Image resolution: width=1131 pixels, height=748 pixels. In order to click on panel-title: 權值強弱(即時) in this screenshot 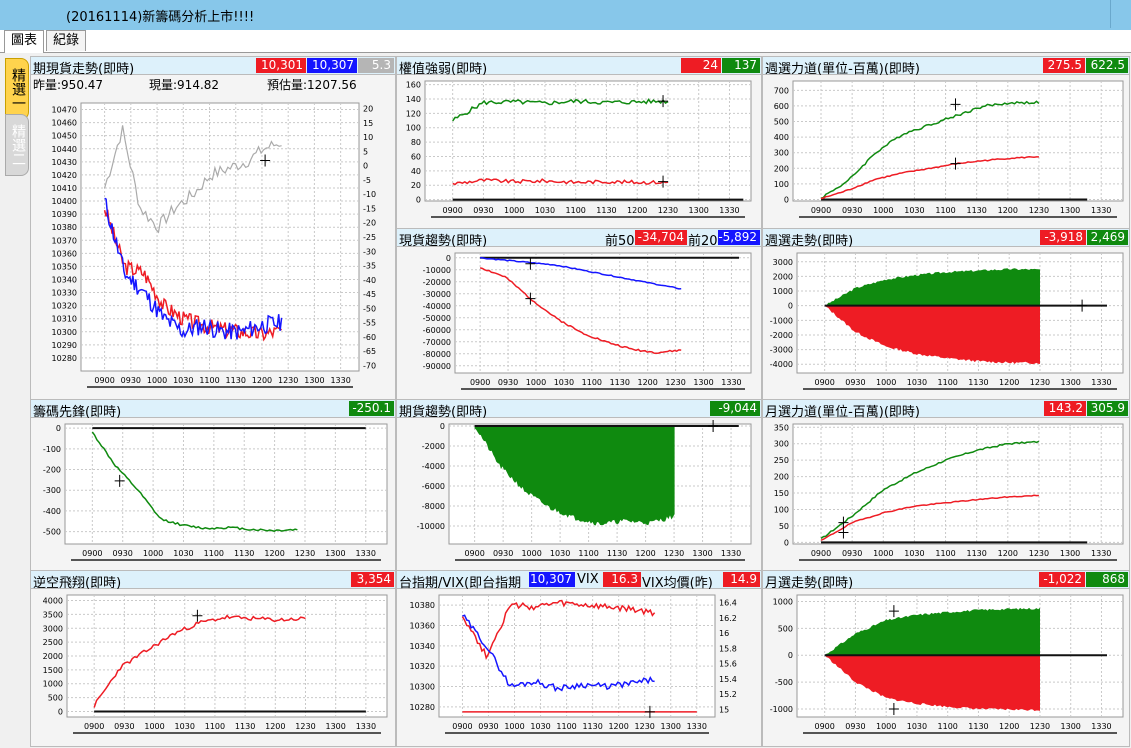, I will do `click(443, 69)`.